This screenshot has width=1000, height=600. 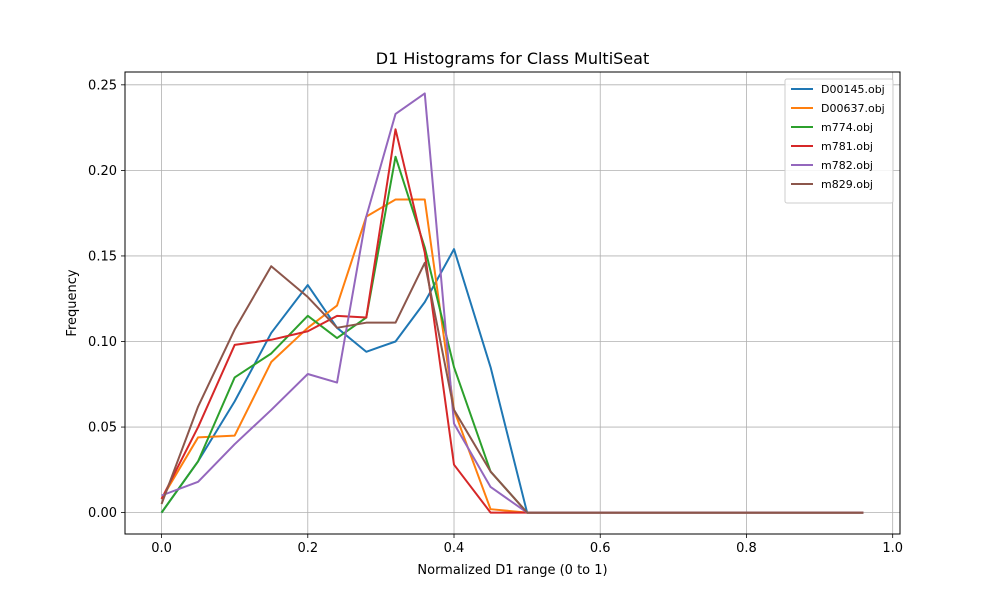 I want to click on x-axis-label: Normalized D1 range (0 to 1), so click(x=512, y=570).